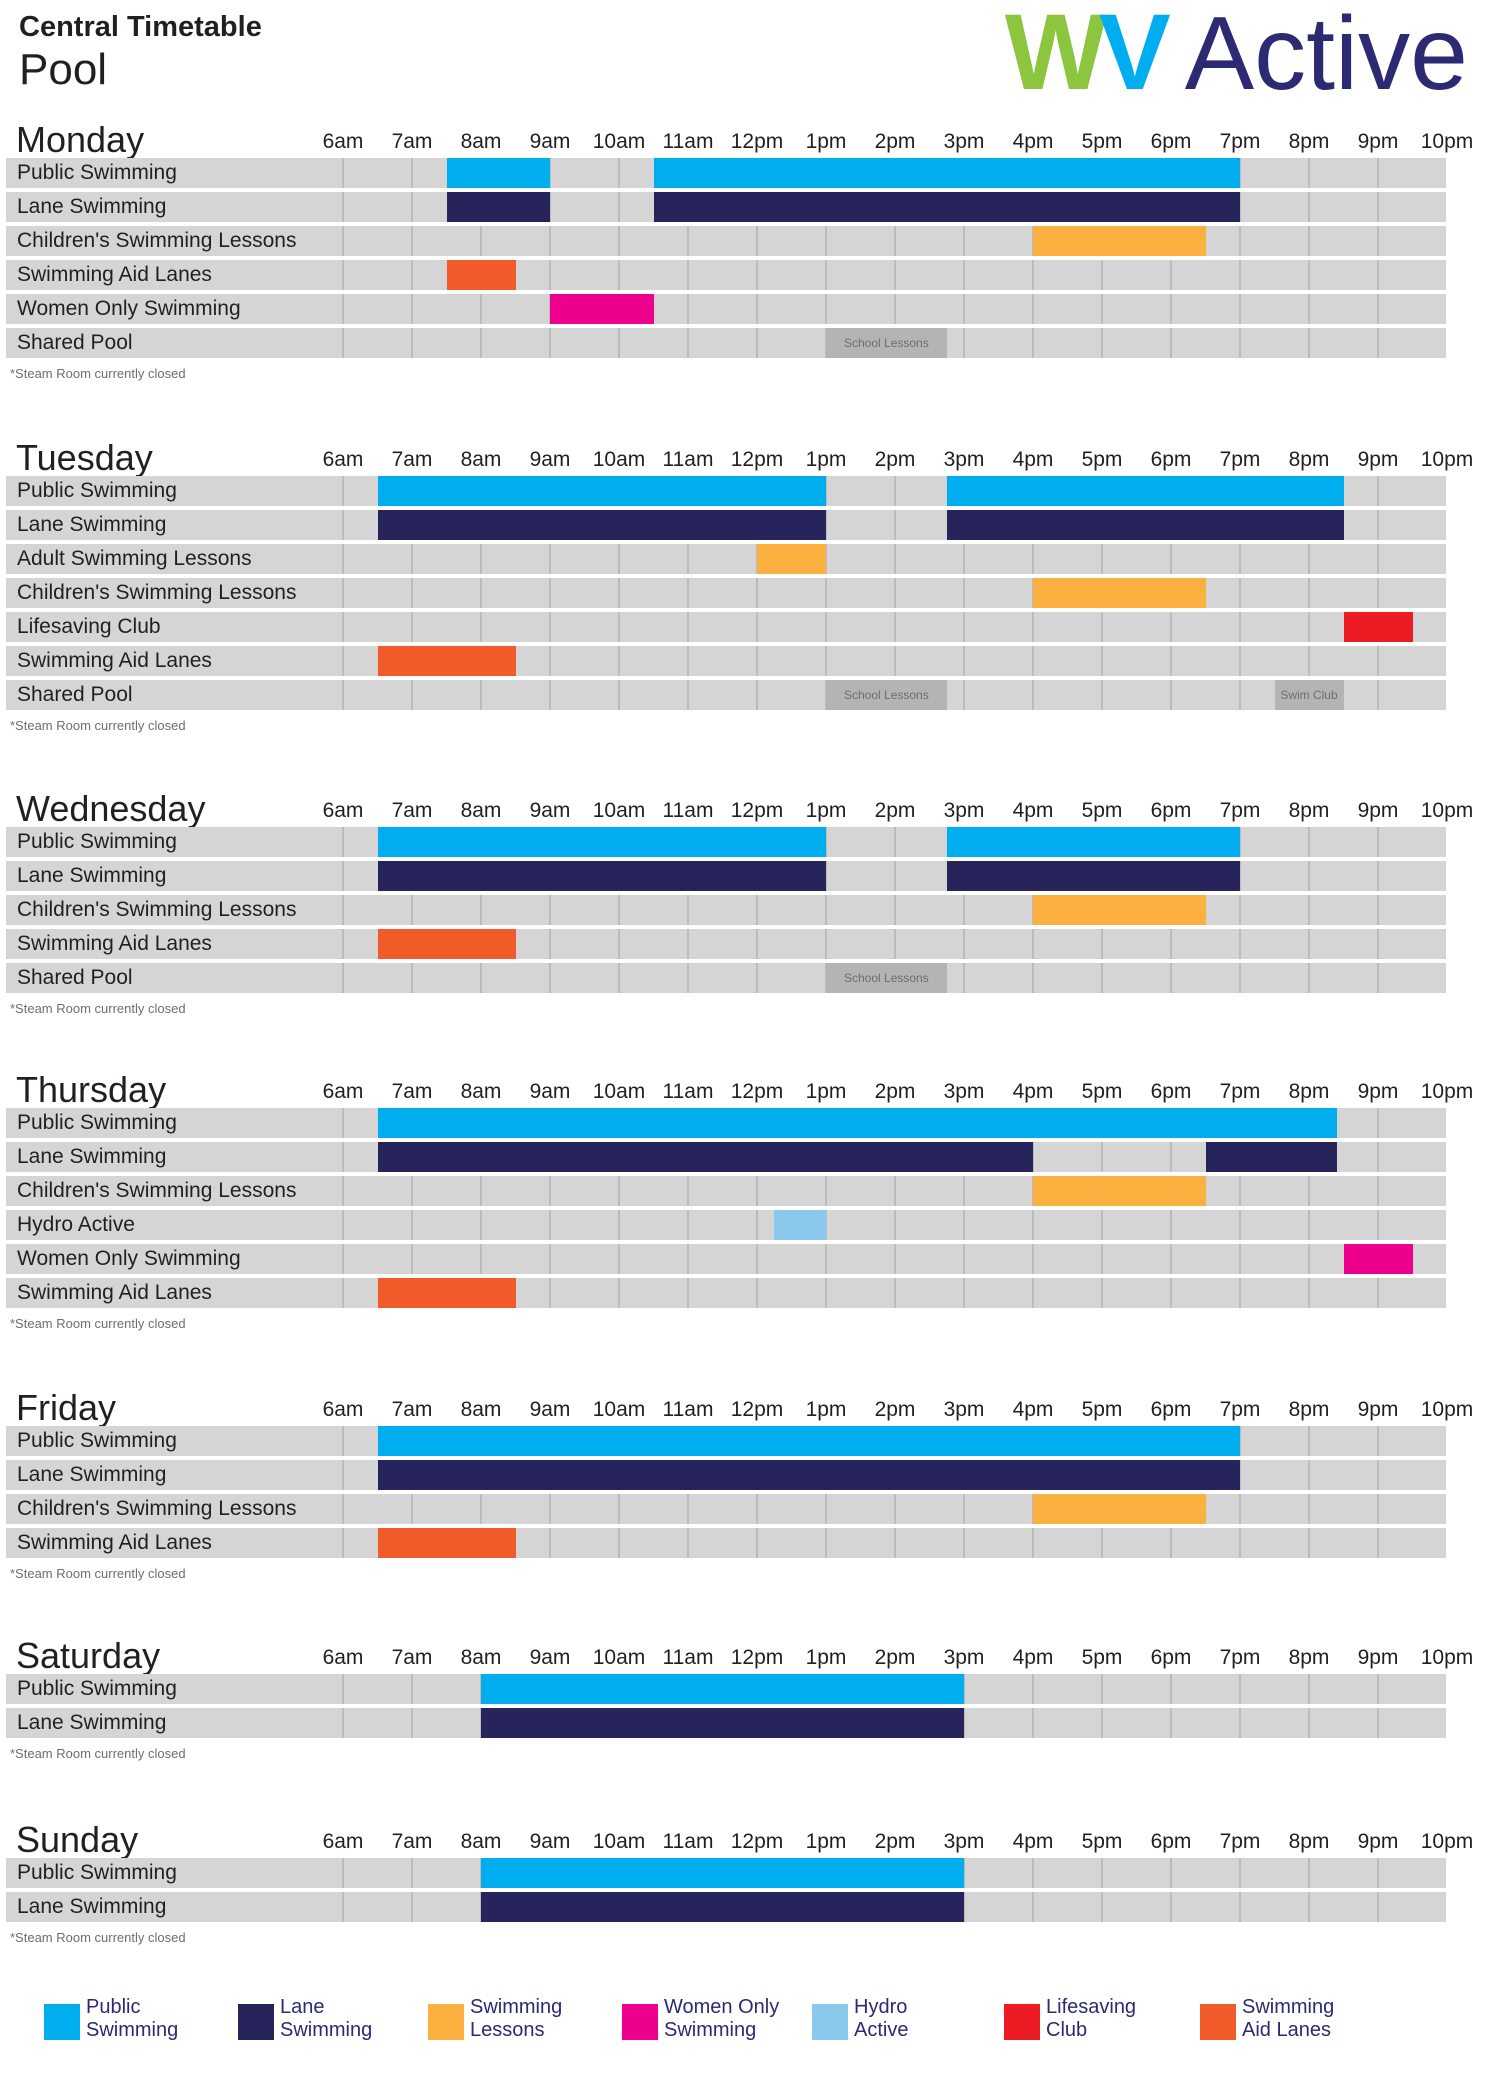 This screenshot has height=2080, width=1500. Describe the element at coordinates (80, 139) in the screenshot. I see `day-name: Monday` at that location.